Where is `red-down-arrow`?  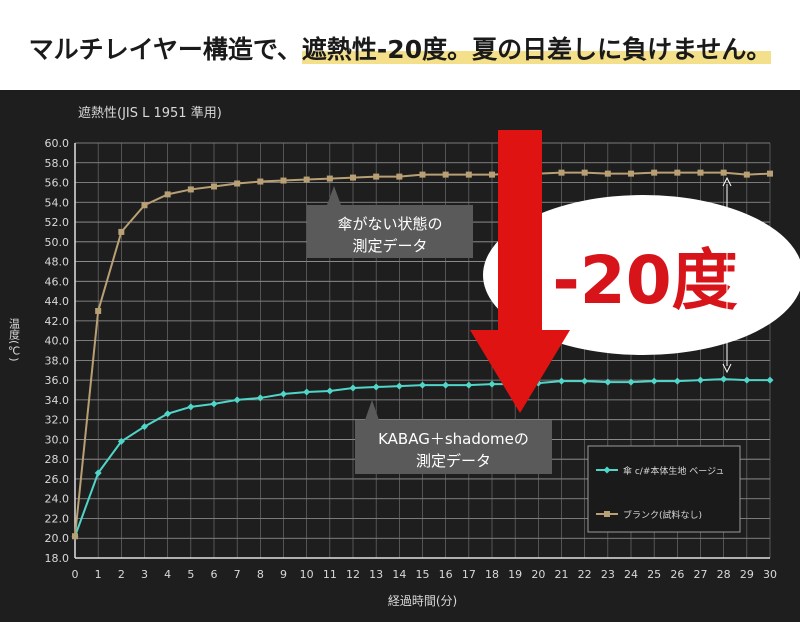 red-down-arrow is located at coordinates (520, 271).